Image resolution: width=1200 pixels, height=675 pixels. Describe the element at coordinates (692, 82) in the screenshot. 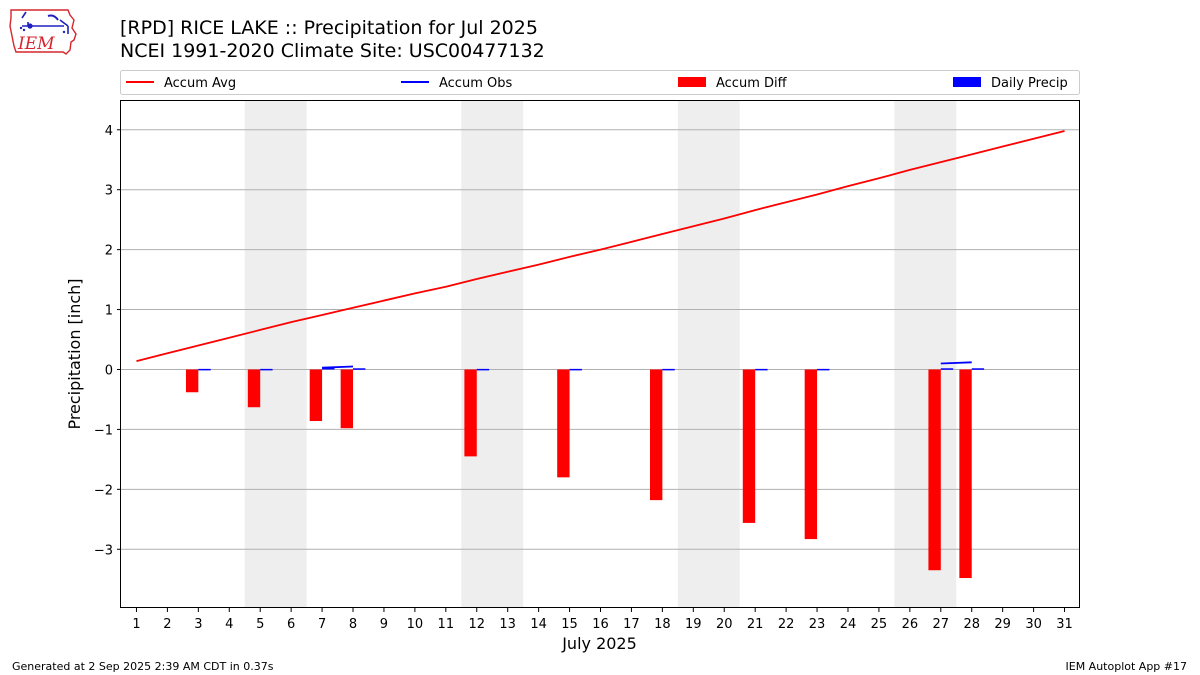

I see `legend-accum-diff-swatch` at that location.